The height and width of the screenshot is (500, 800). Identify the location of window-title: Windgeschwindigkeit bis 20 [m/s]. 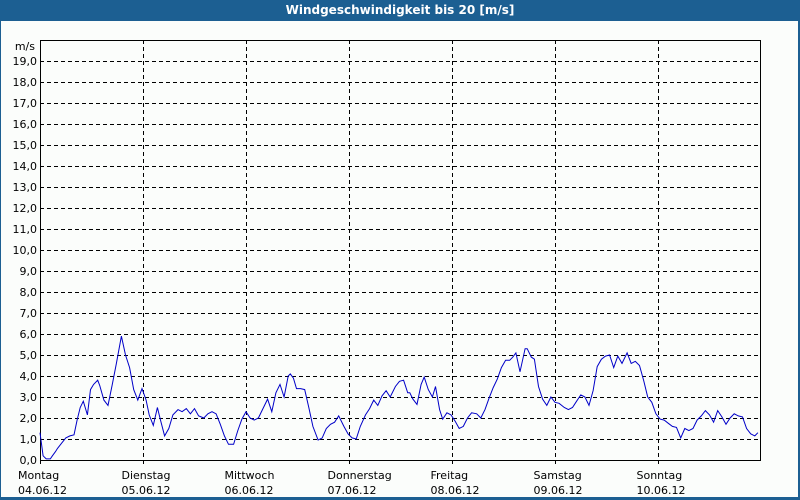
(400, 10).